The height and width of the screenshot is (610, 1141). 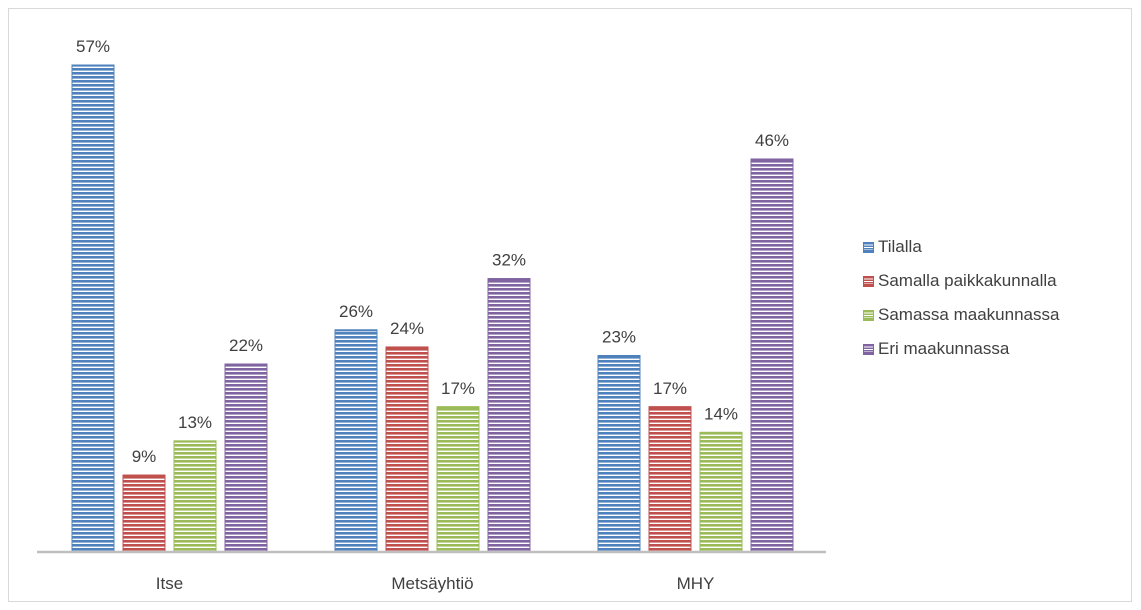 I want to click on legend-item: Eri maakunnassa, so click(x=961, y=349).